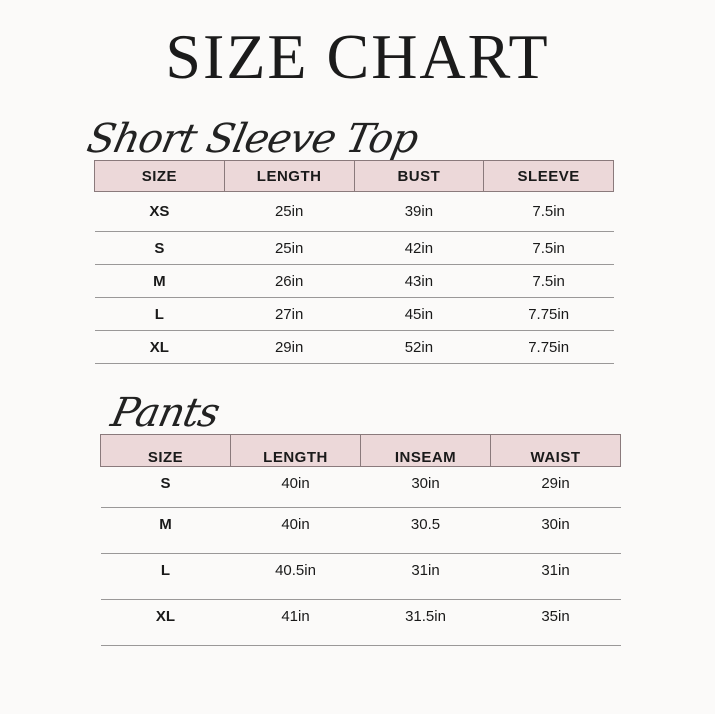 The height and width of the screenshot is (714, 715). I want to click on measurement-cell: 39in, so click(419, 211).